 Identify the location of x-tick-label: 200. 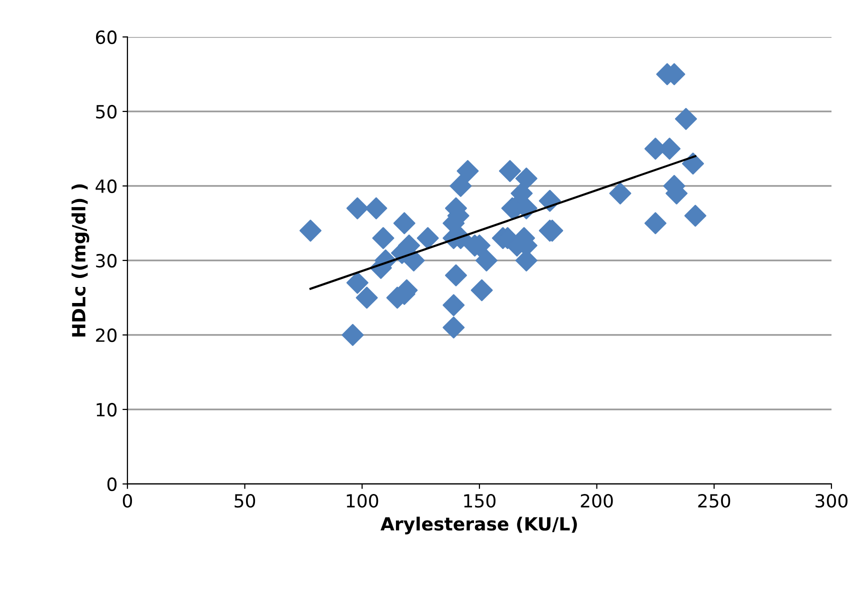
(596, 501).